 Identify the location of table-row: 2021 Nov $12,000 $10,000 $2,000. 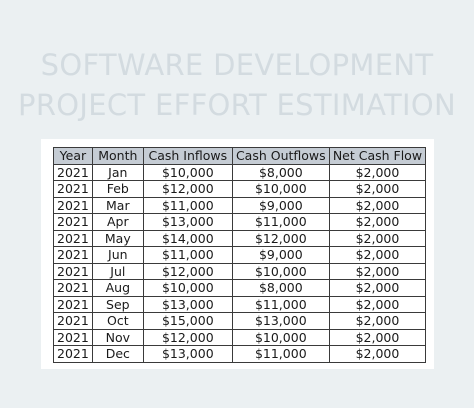
(240, 337).